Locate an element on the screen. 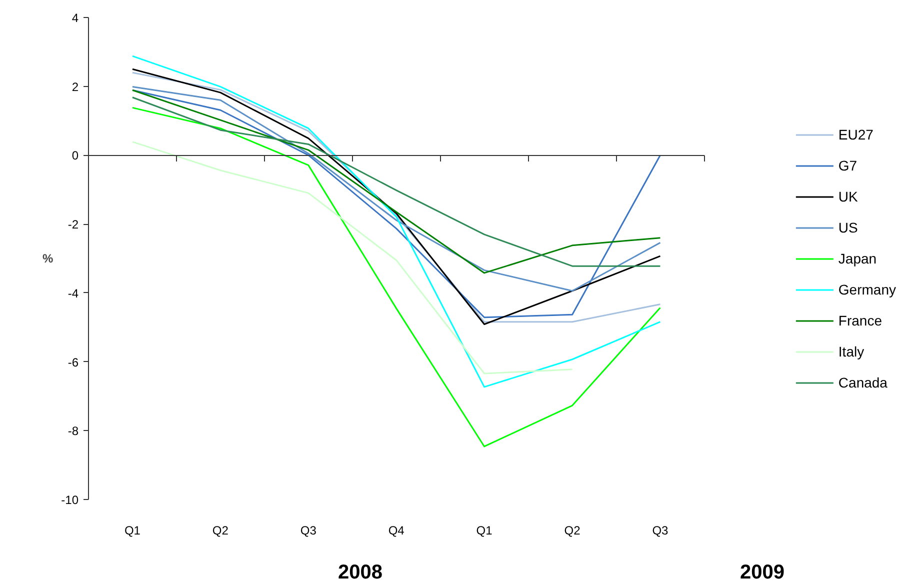 This screenshot has height=587, width=911. legend-label: Japan is located at coordinates (857, 258).